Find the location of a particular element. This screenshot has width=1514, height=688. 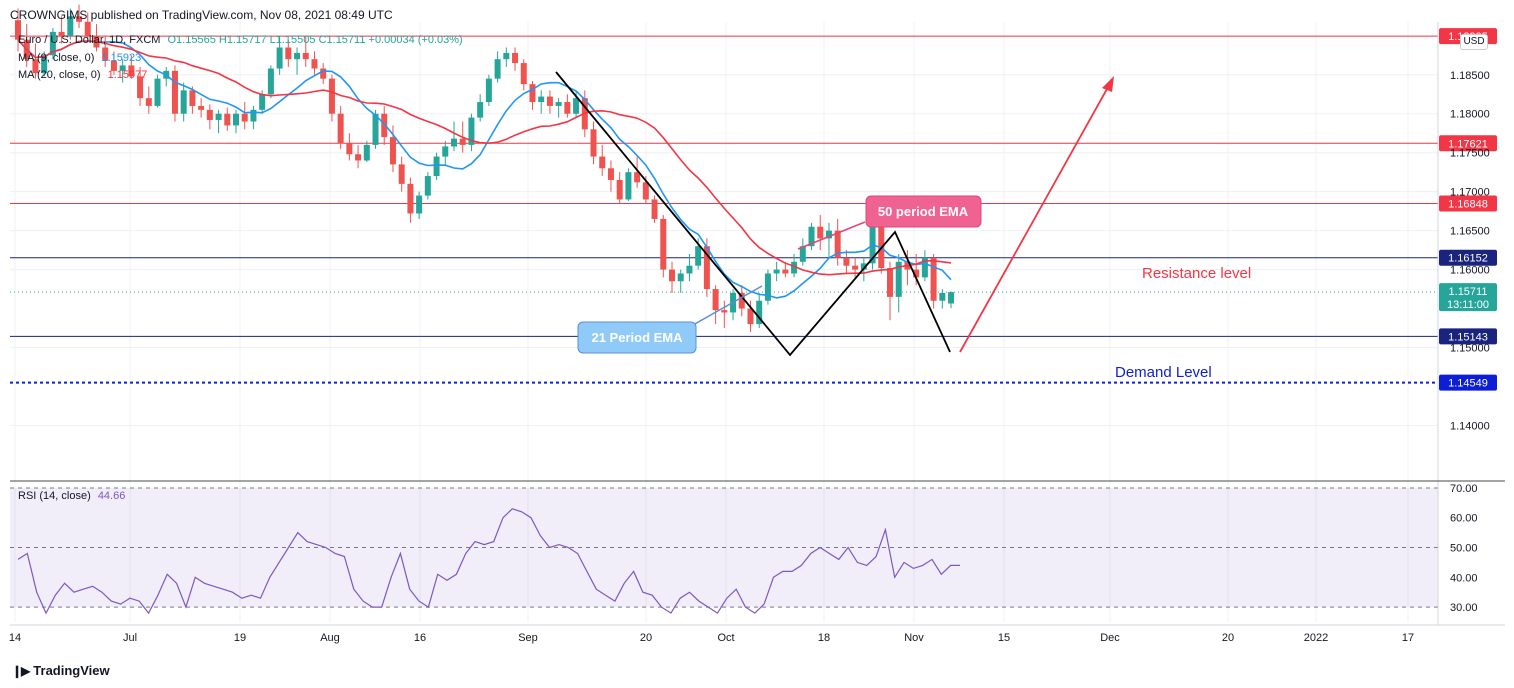

time-tick-label: Aug is located at coordinates (330, 638).